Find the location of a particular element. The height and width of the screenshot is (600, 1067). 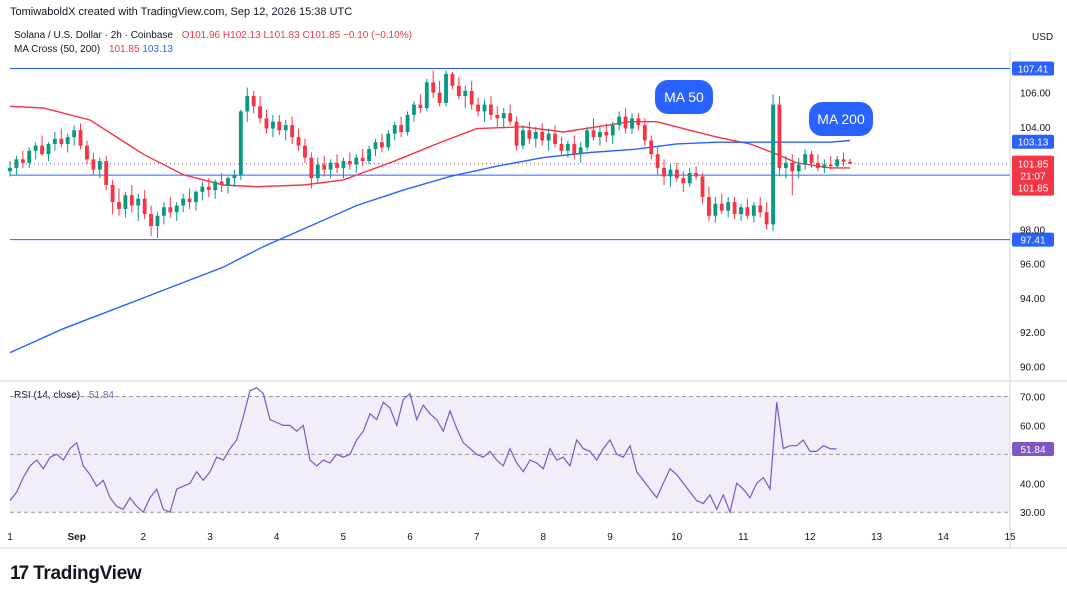

ma200-callout-bg is located at coordinates (841, 119).